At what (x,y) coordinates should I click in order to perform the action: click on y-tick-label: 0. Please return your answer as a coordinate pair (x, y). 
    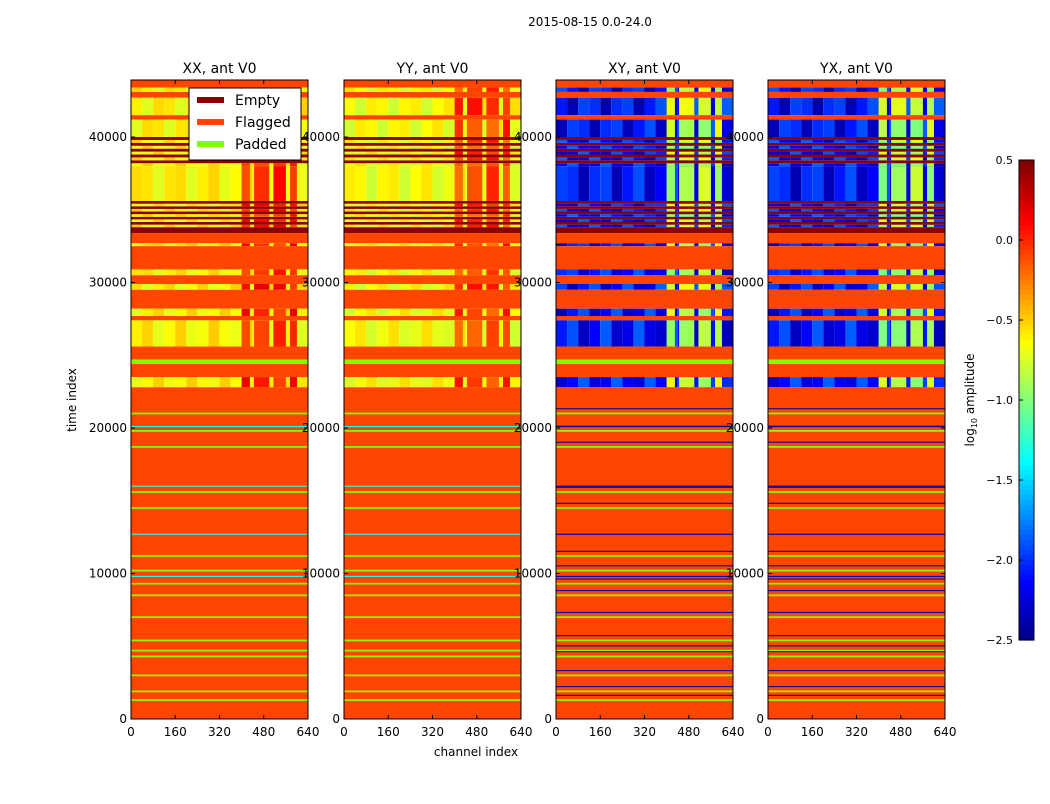
    Looking at the image, I should click on (760, 719).